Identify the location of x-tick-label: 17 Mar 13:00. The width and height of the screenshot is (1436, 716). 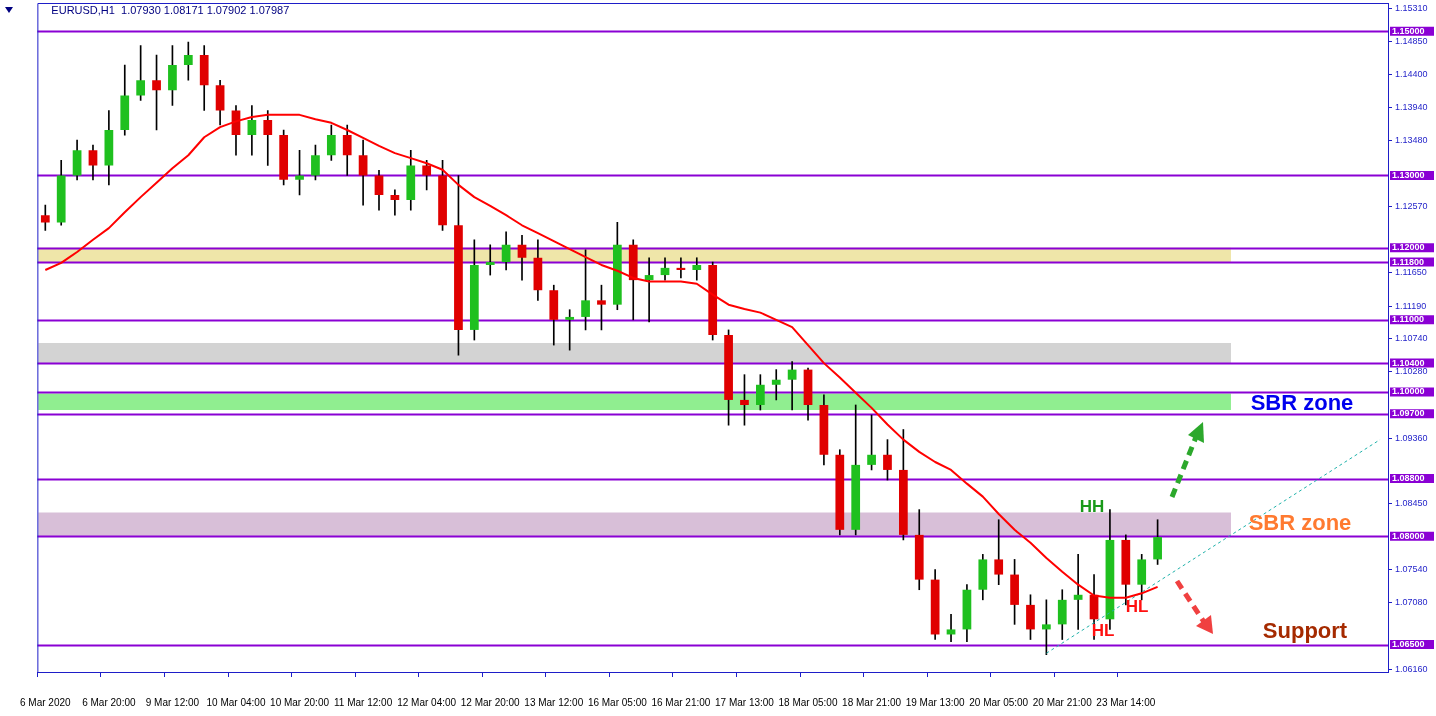
(744, 702).